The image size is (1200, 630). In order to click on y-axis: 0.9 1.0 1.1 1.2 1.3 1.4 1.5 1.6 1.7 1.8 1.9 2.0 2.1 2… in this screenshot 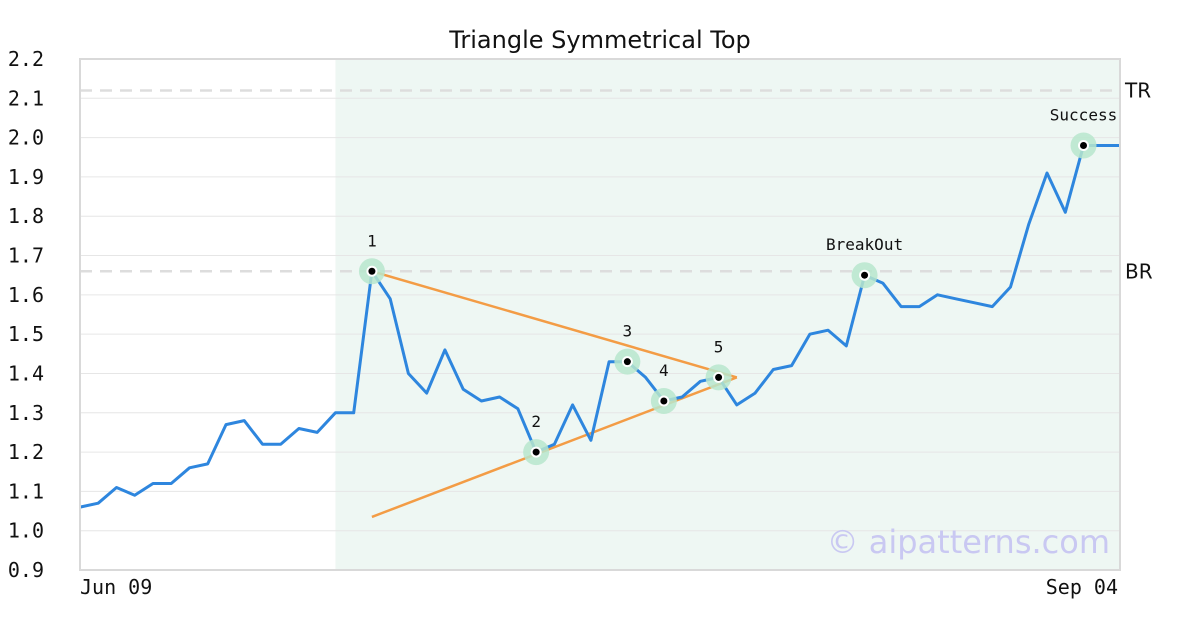, I will do `click(26, 314)`.